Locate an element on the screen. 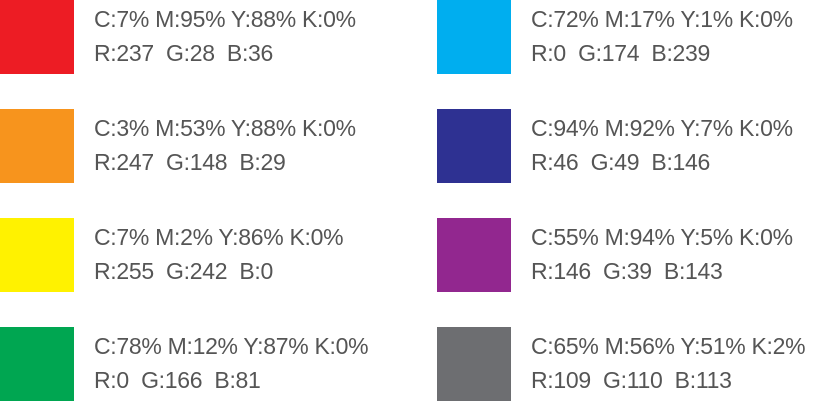  cmyk-label: C:72% M:17% Y:1% K:0% is located at coordinates (662, 19).